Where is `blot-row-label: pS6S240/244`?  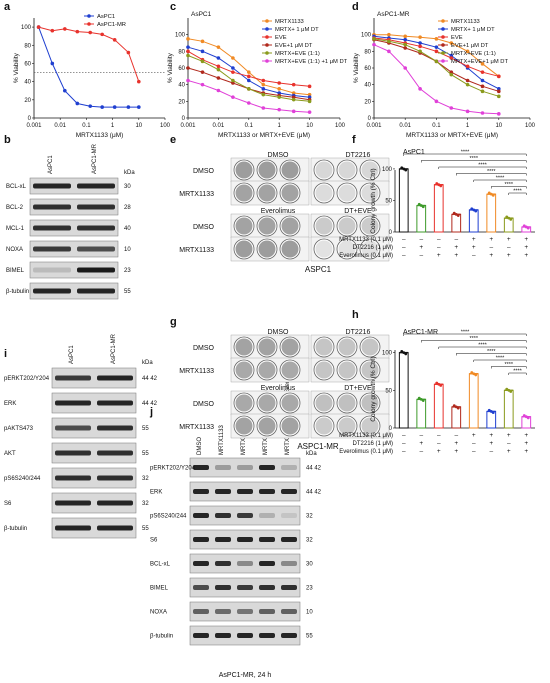
blot-row-label: pS6S240/244 is located at coordinates (168, 517).